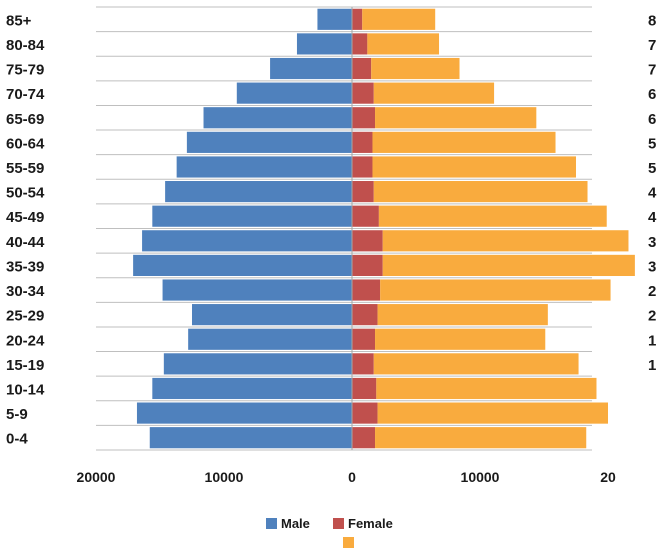  Describe the element at coordinates (25, 340) in the screenshot. I see `age-group-label: 20-24` at that location.